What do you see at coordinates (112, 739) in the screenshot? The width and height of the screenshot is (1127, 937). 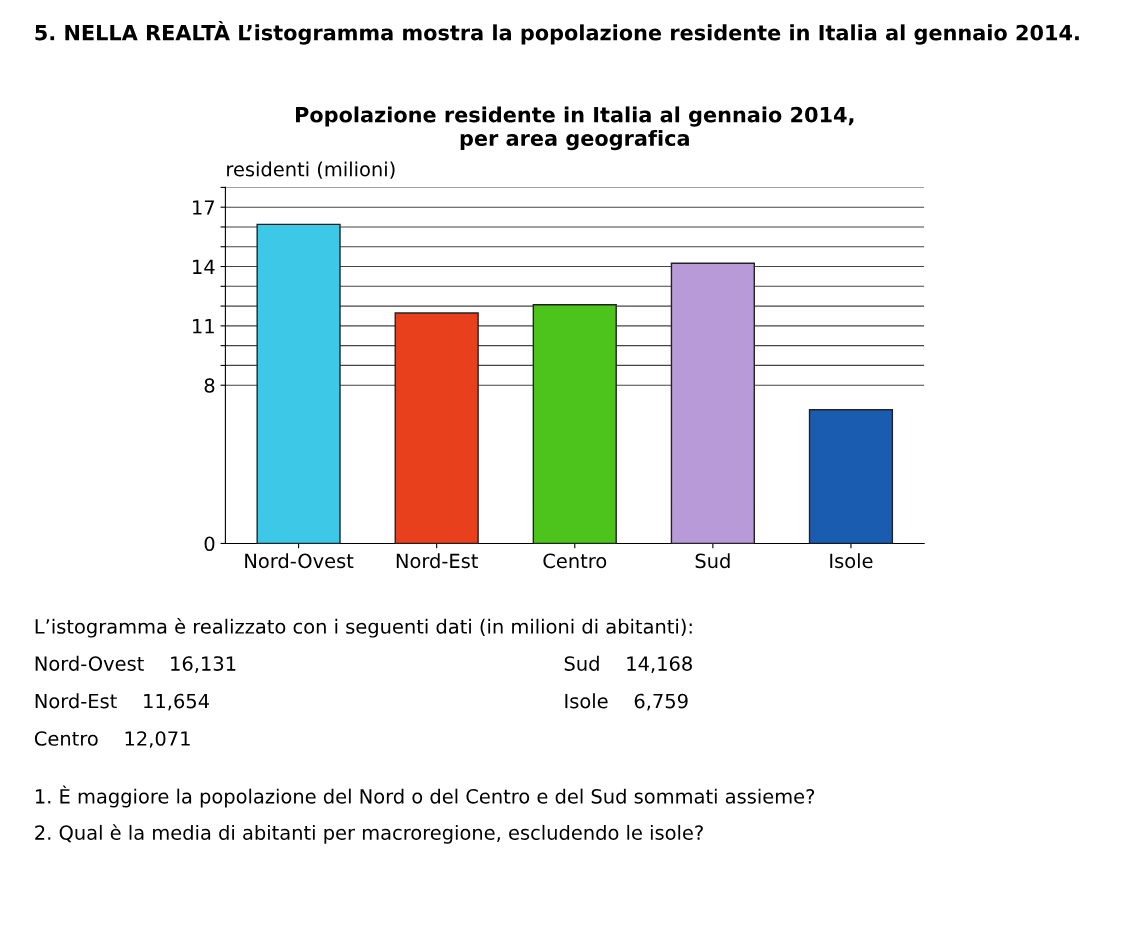 I see `text: Centro 12,071` at bounding box center [112, 739].